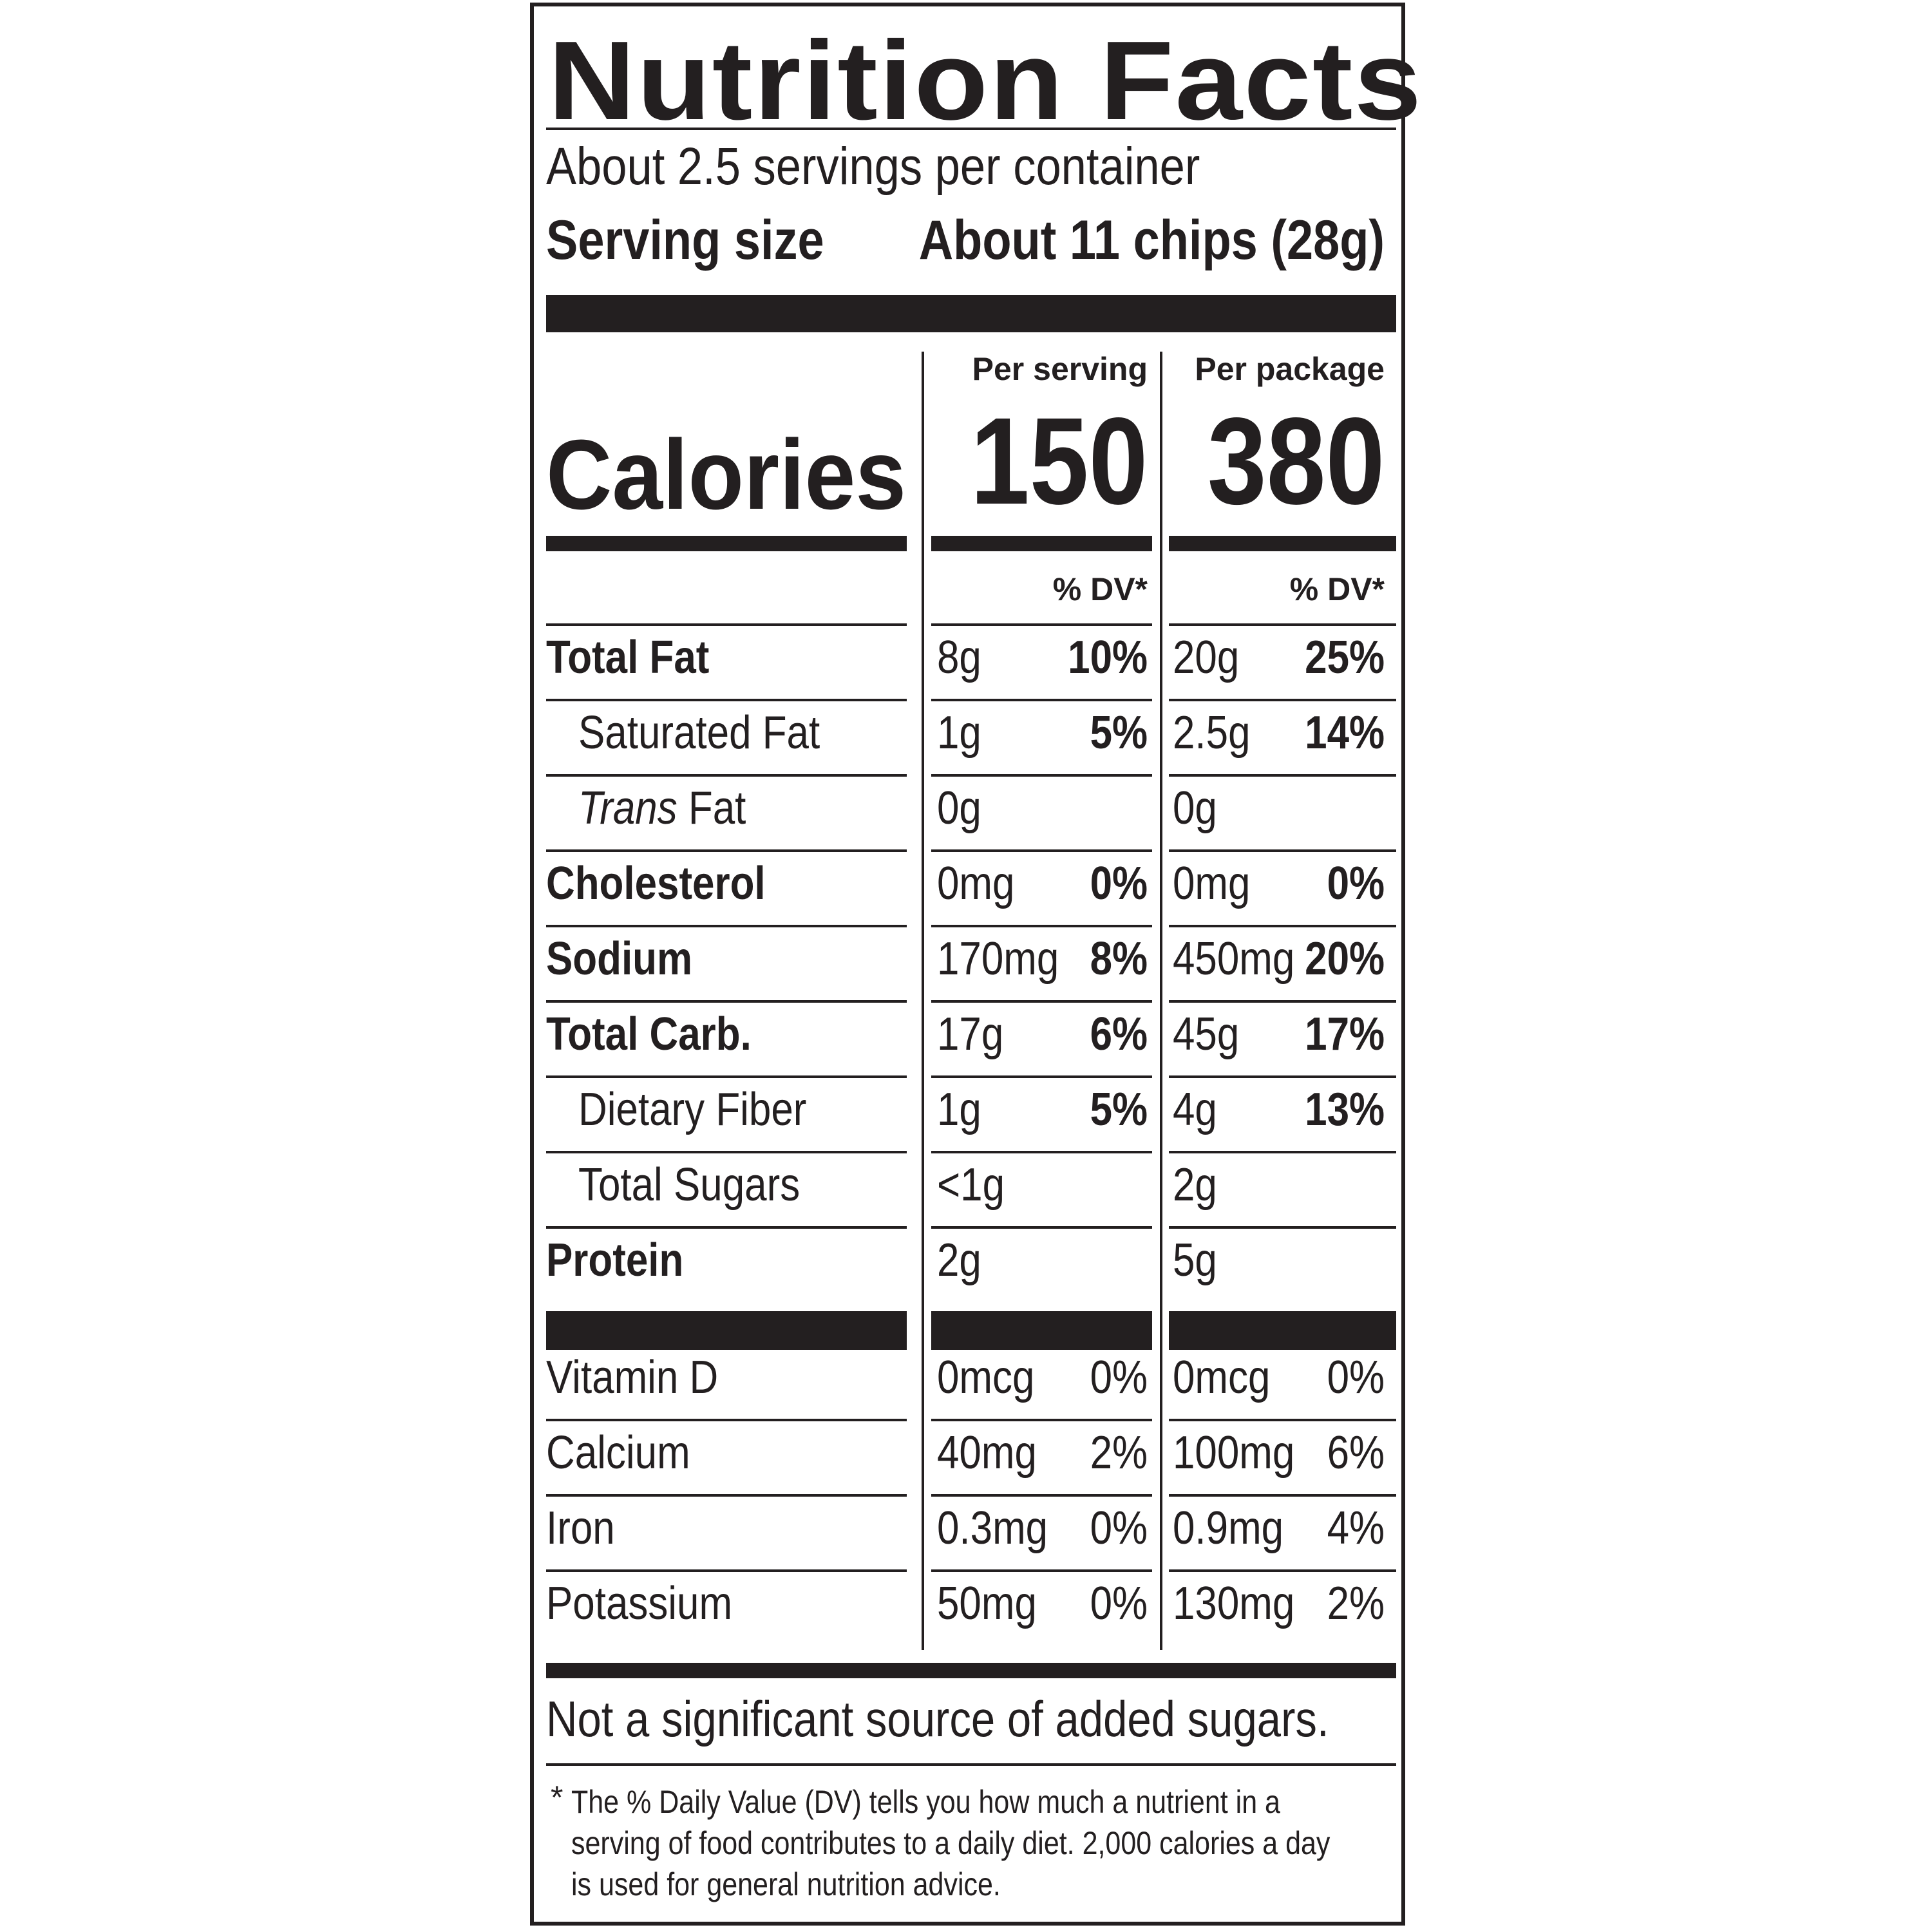  Describe the element at coordinates (1195, 1260) in the screenshot. I see `package-amount-protein: 5g` at that location.